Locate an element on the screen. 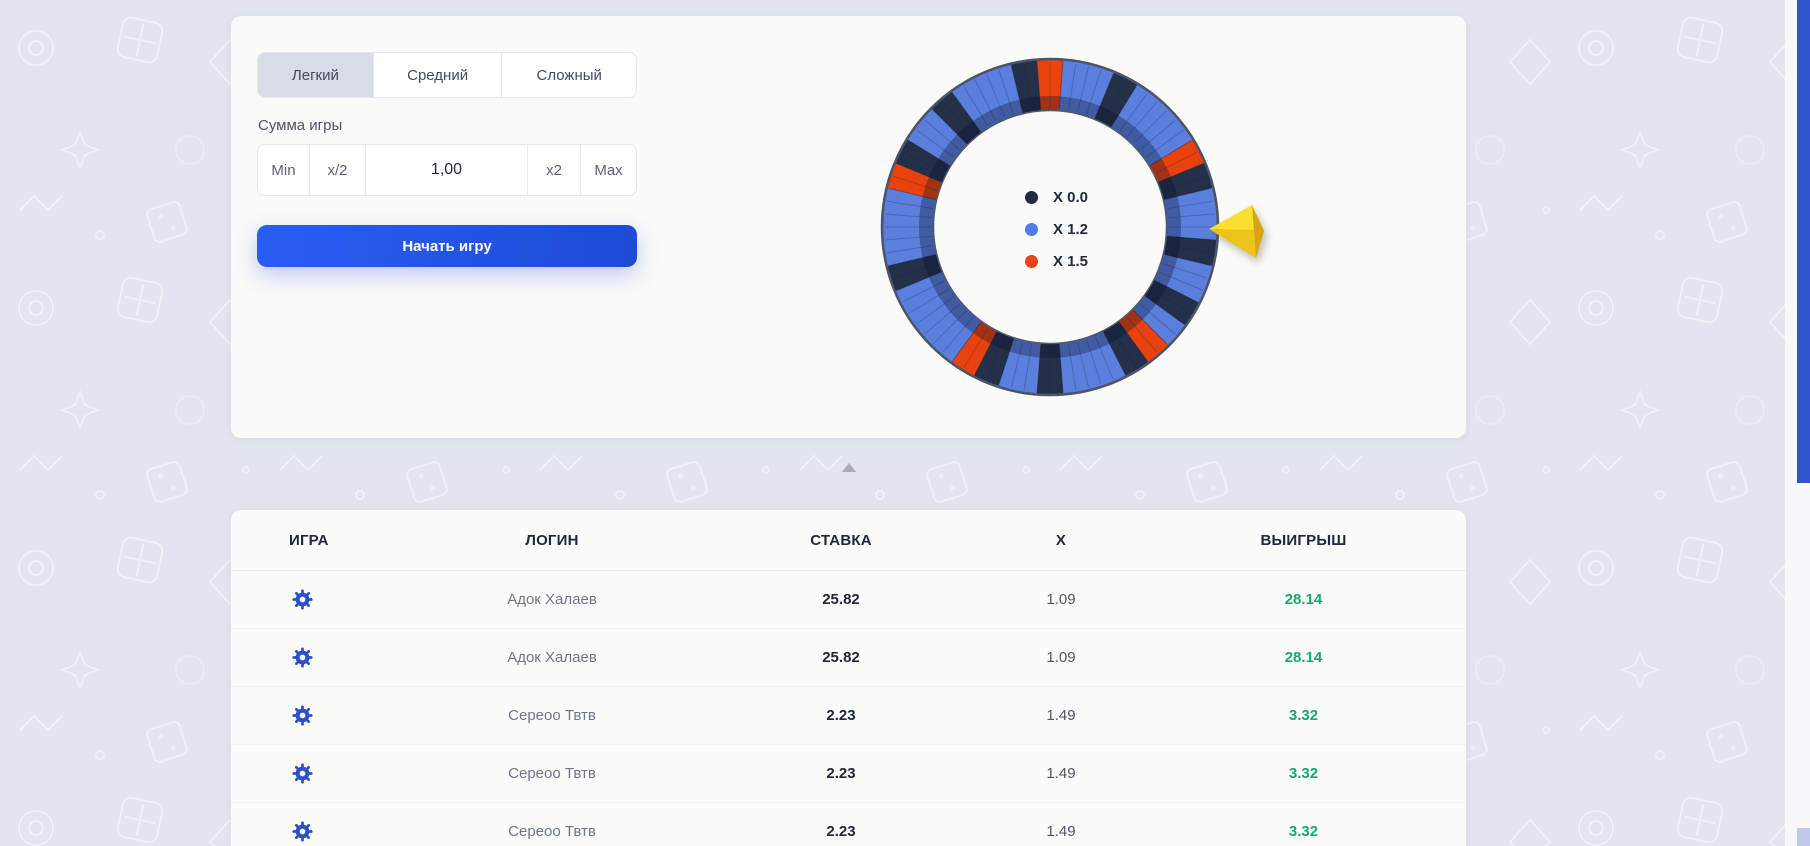 Image resolution: width=1810 pixels, height=846 pixels. min-button: Min is located at coordinates (283, 170).